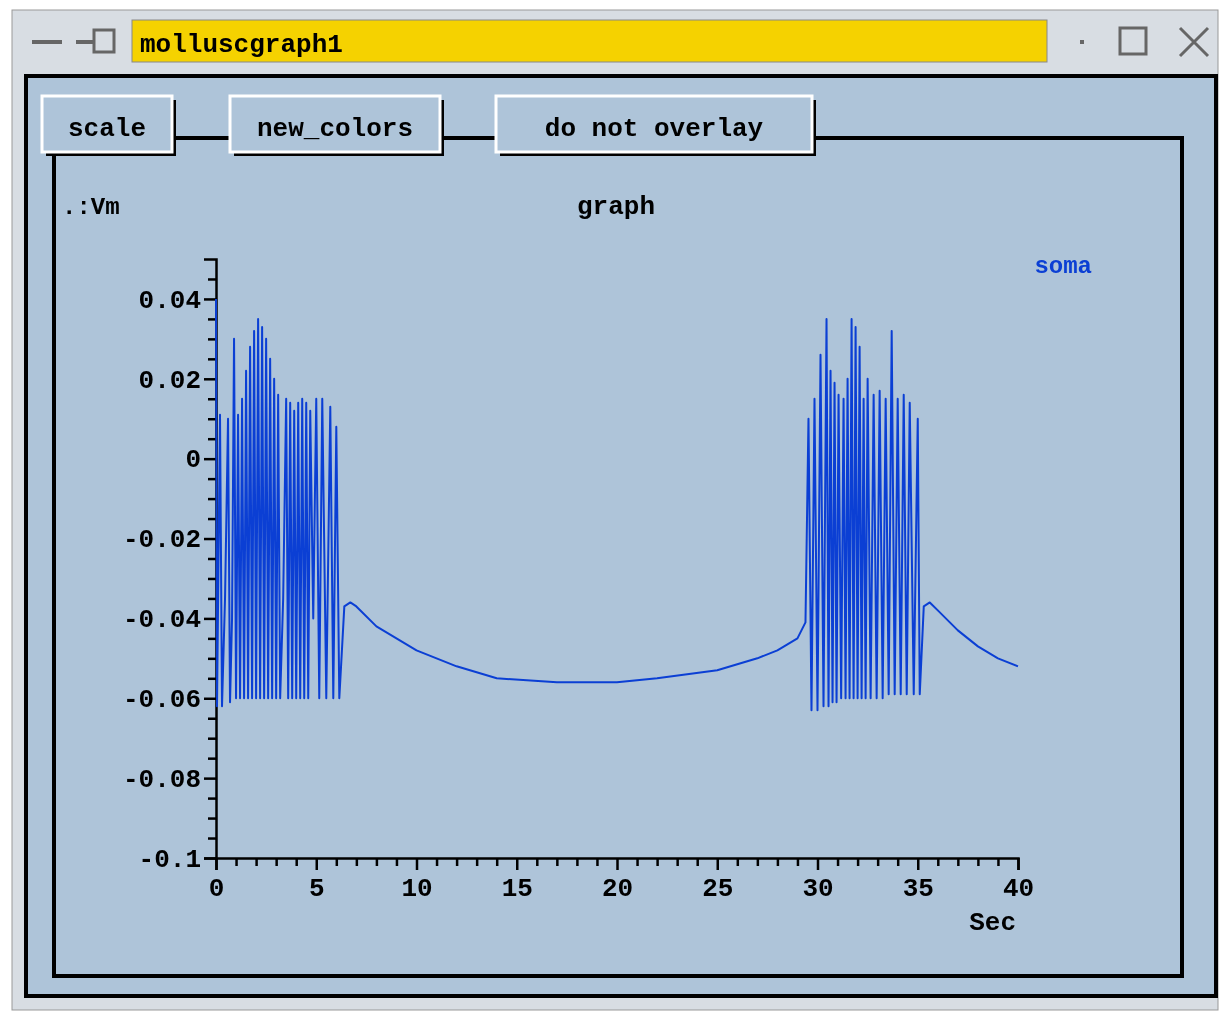  I want to click on y-tick-label: -0.08, so click(161, 779).